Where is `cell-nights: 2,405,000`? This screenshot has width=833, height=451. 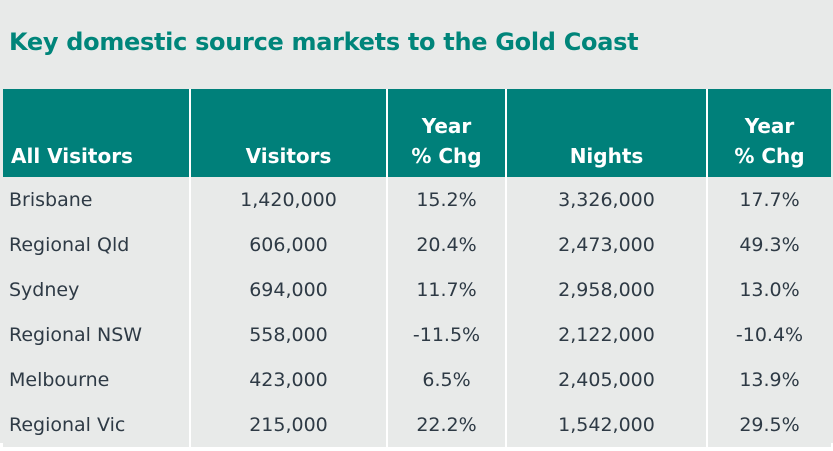 cell-nights: 2,405,000 is located at coordinates (606, 379).